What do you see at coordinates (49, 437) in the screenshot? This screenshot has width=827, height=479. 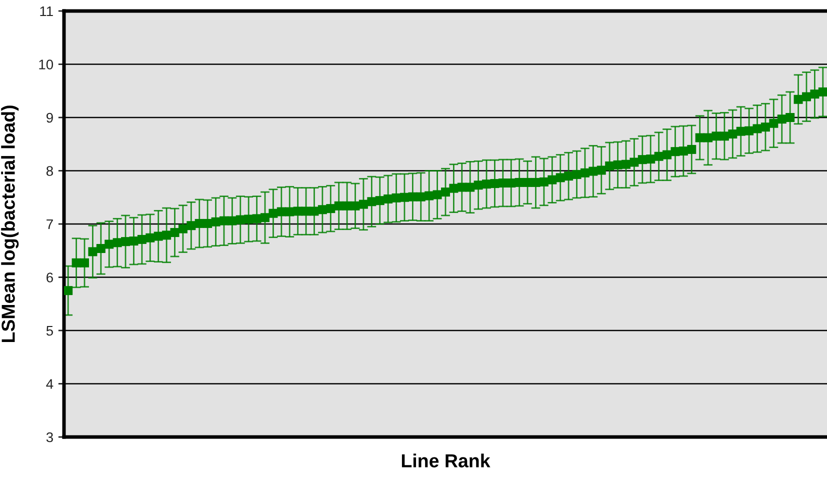 I see `y-tick-label: 3` at bounding box center [49, 437].